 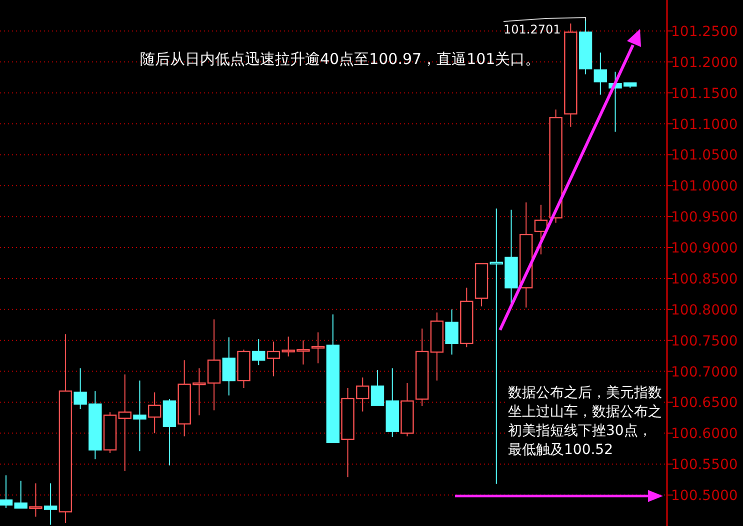 I want to click on y-tick-label: 100.7000, so click(x=704, y=372).